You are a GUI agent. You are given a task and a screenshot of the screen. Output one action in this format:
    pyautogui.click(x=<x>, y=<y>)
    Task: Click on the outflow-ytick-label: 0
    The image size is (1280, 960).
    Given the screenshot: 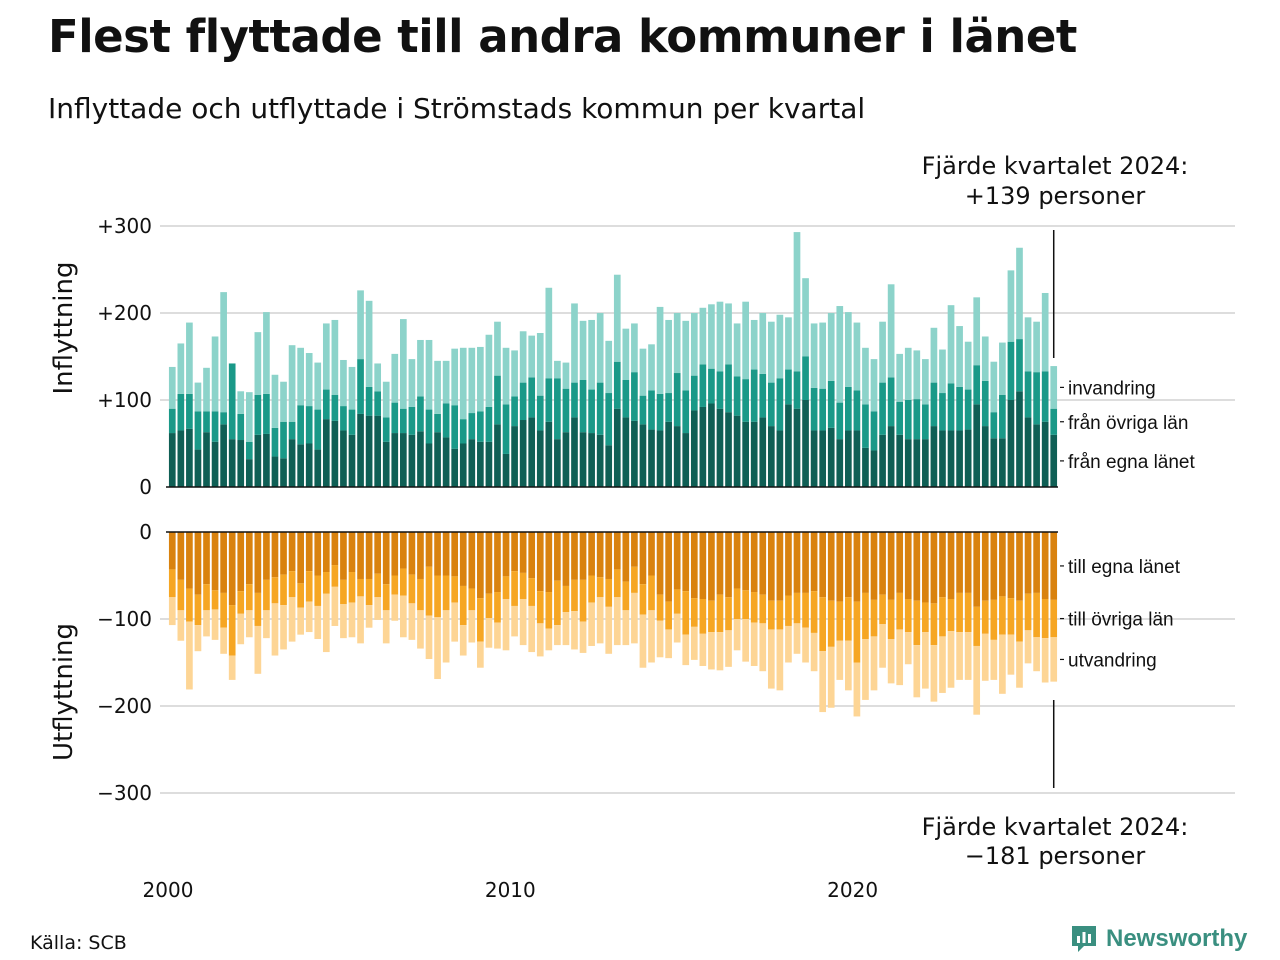 What is the action you would take?
    pyautogui.click(x=145, y=532)
    